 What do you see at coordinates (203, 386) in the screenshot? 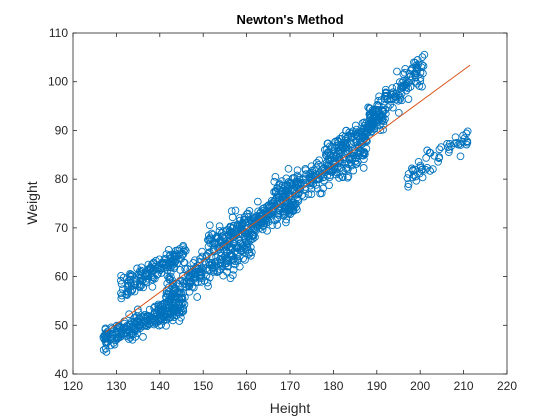
I see `x-tick-label: 150` at bounding box center [203, 386].